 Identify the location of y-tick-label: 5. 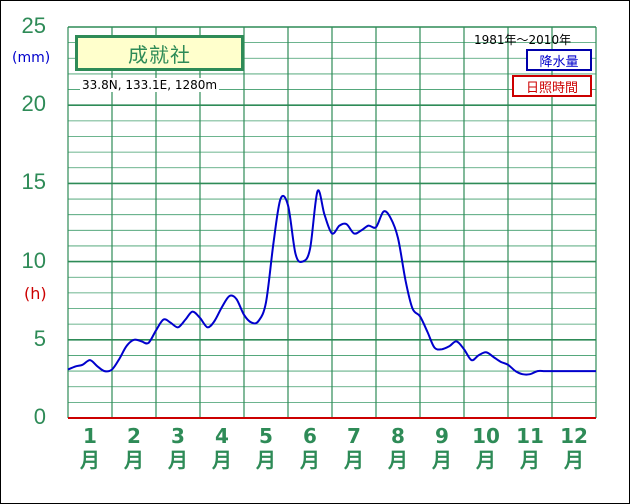
(39, 338).